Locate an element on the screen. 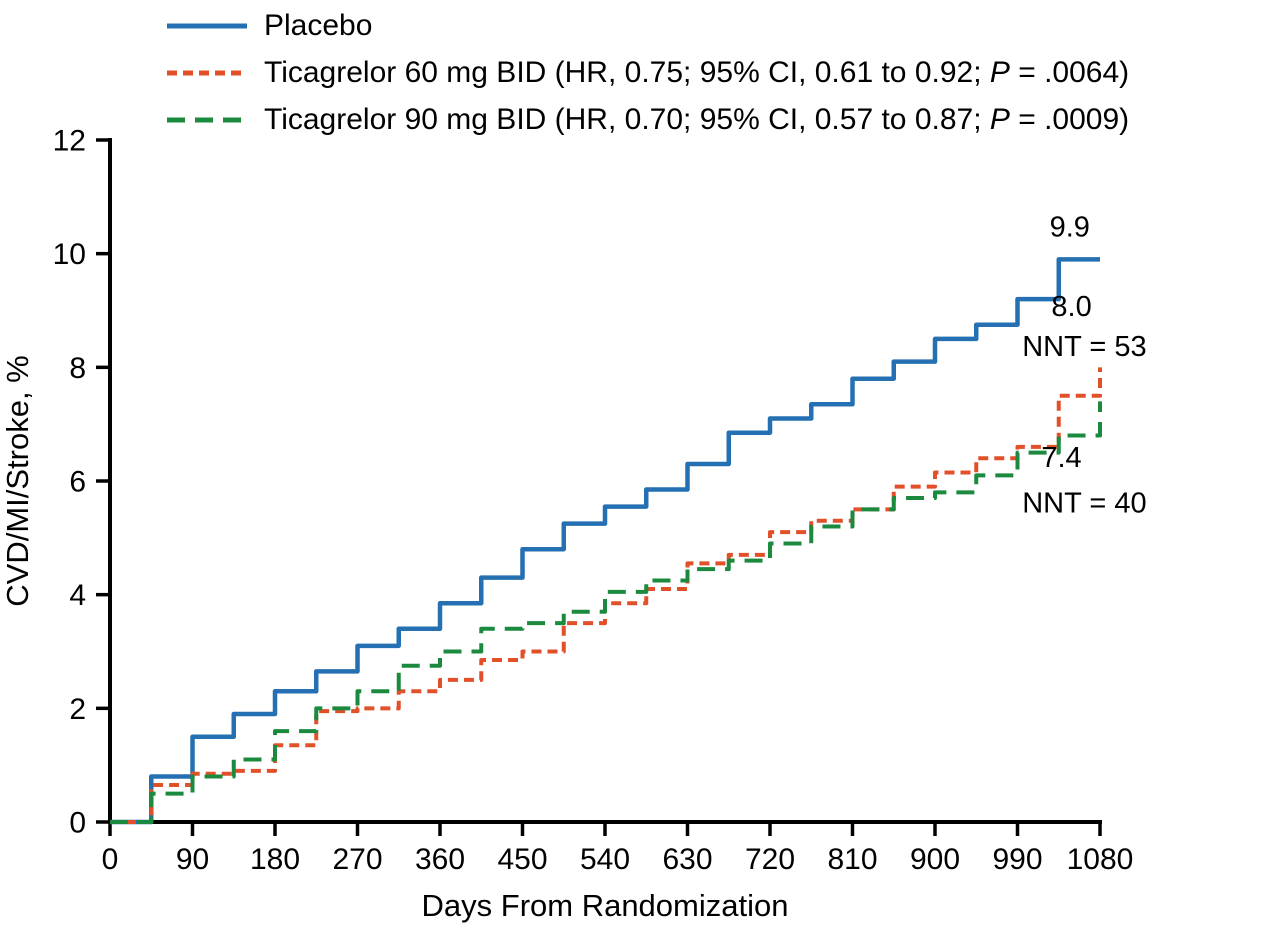  y-tick-label: 10 is located at coordinates (69, 254).